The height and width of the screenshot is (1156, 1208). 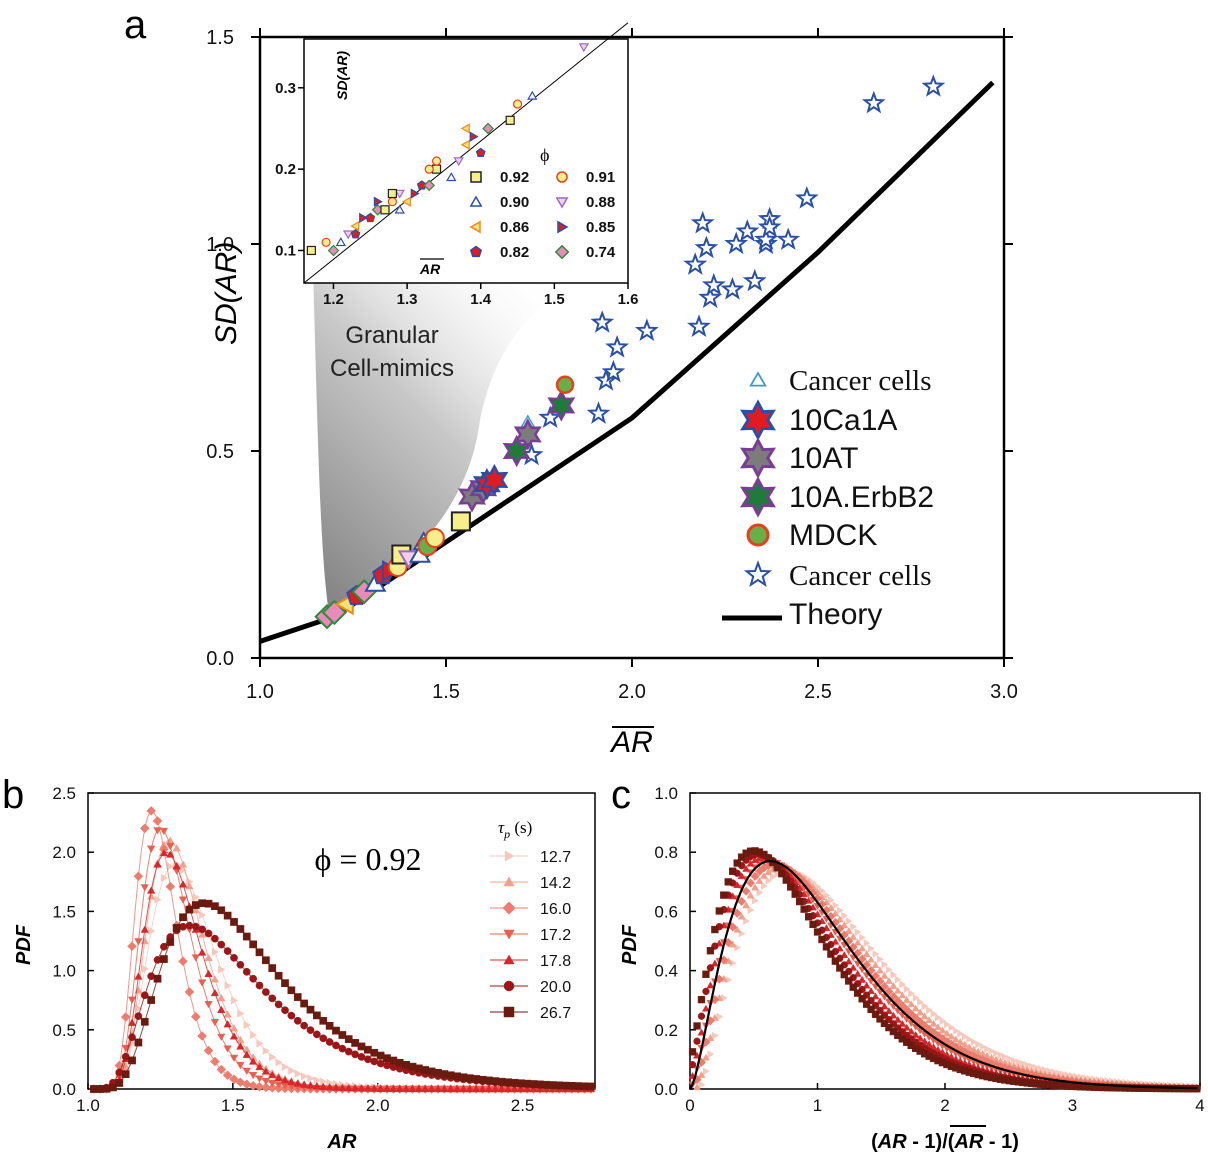 What do you see at coordinates (631, 742) in the screenshot?
I see `panel-a-xlabel: AR` at bounding box center [631, 742].